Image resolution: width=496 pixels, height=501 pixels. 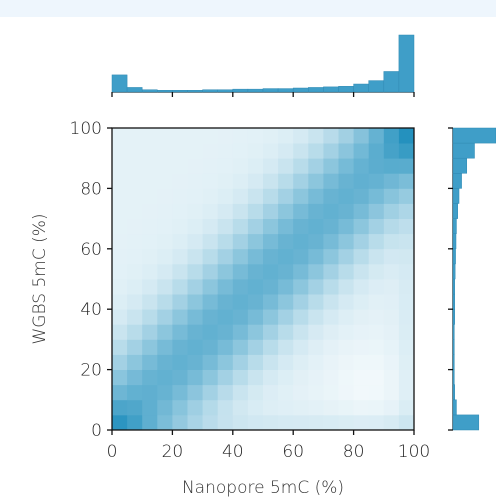 I want to click on y-tick-label: 80, so click(x=91, y=189).